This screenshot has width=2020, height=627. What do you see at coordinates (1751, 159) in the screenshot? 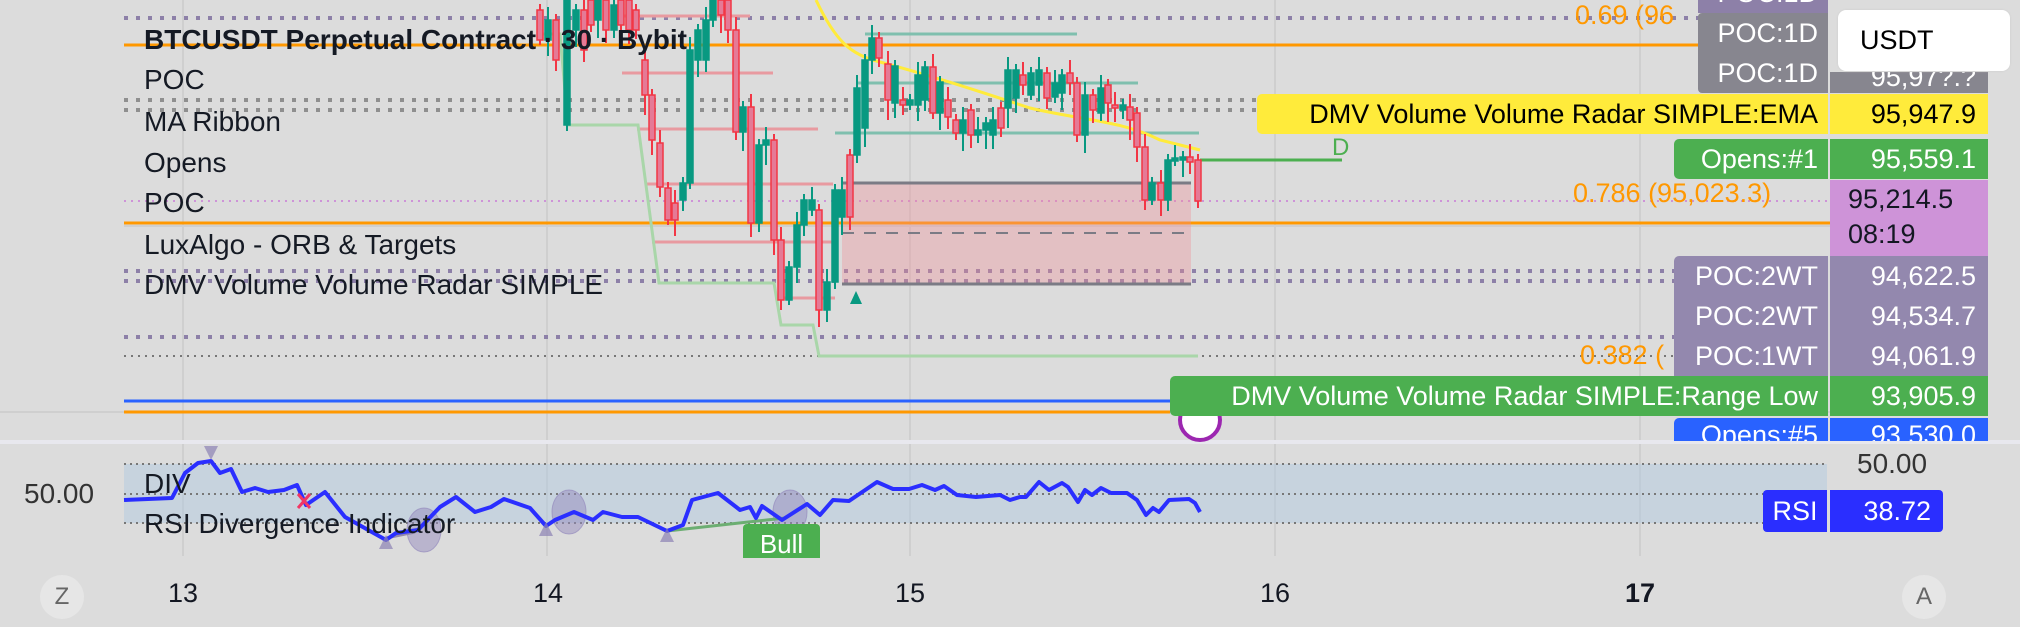
I see `opens-1-label: Opens:#1` at bounding box center [1751, 159].